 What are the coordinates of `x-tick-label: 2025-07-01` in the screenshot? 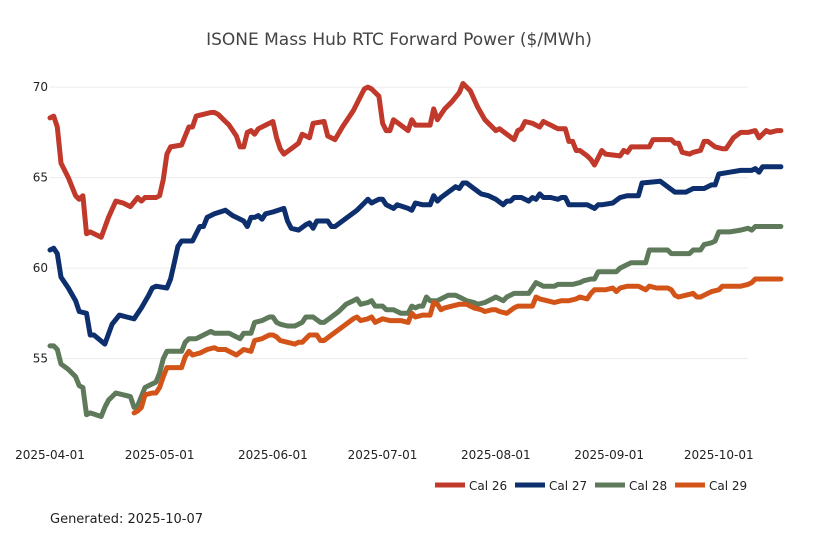 It's located at (383, 455).